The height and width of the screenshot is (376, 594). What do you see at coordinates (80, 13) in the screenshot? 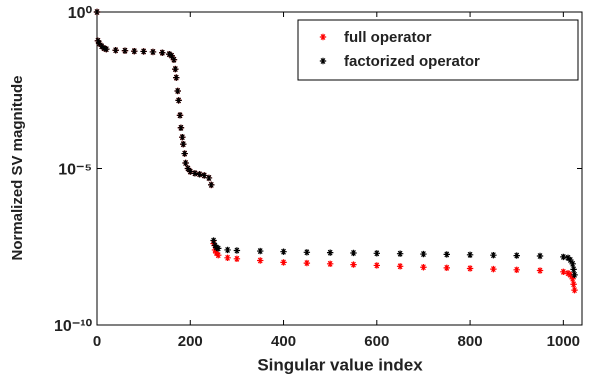
I see `y-tick-label: 10⁰` at bounding box center [80, 13].